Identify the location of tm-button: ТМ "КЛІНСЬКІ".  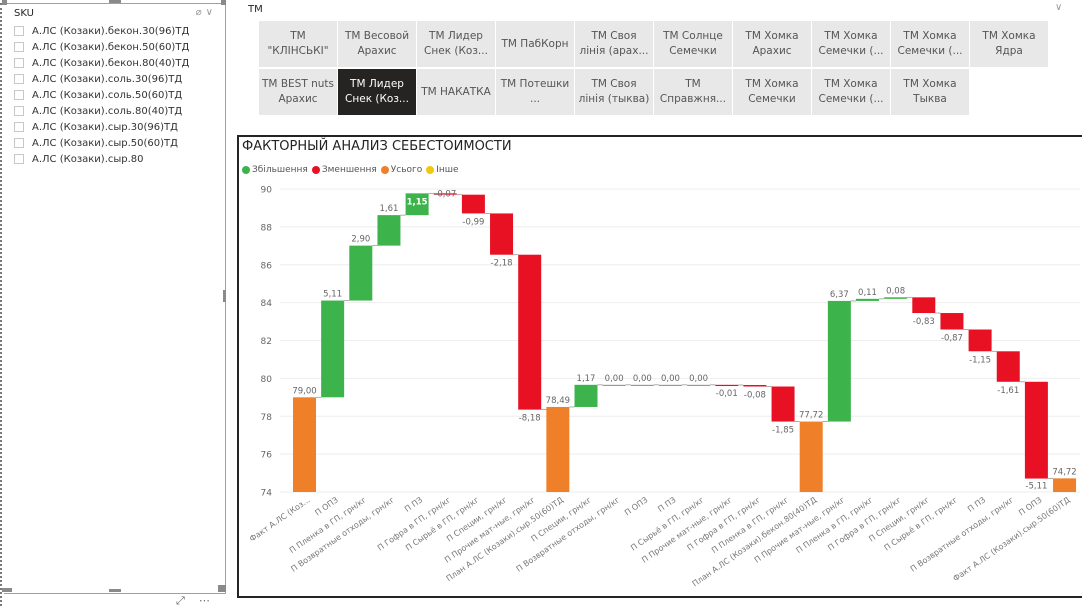
(298, 44).